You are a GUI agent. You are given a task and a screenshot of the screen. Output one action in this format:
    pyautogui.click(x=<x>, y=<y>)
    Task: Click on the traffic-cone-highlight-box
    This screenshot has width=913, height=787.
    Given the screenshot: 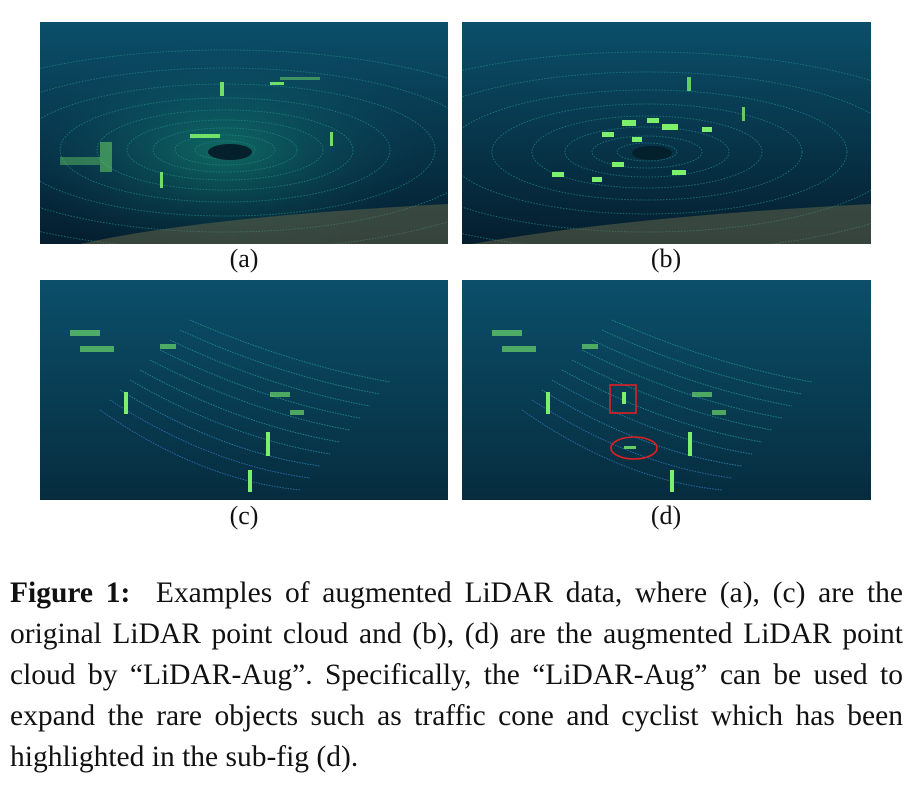 What is the action you would take?
    pyautogui.click(x=623, y=399)
    